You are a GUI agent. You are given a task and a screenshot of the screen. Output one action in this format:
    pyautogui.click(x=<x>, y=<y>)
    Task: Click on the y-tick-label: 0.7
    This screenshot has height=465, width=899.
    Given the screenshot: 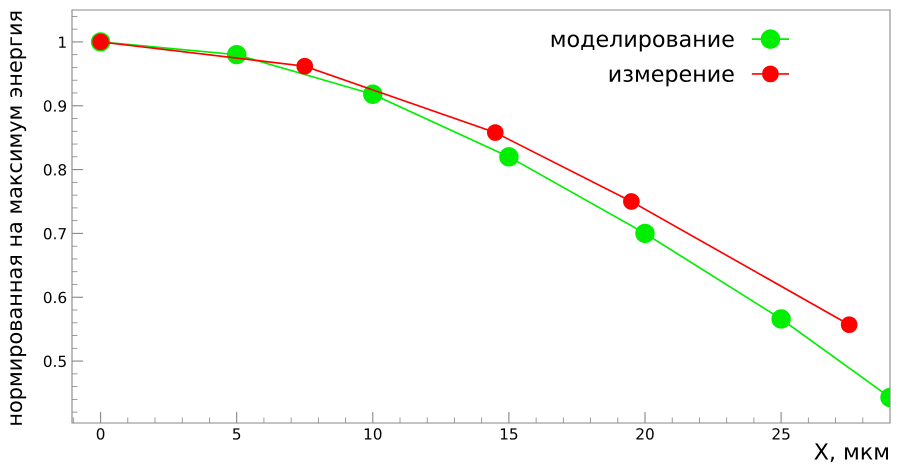 What is the action you would take?
    pyautogui.click(x=55, y=234)
    